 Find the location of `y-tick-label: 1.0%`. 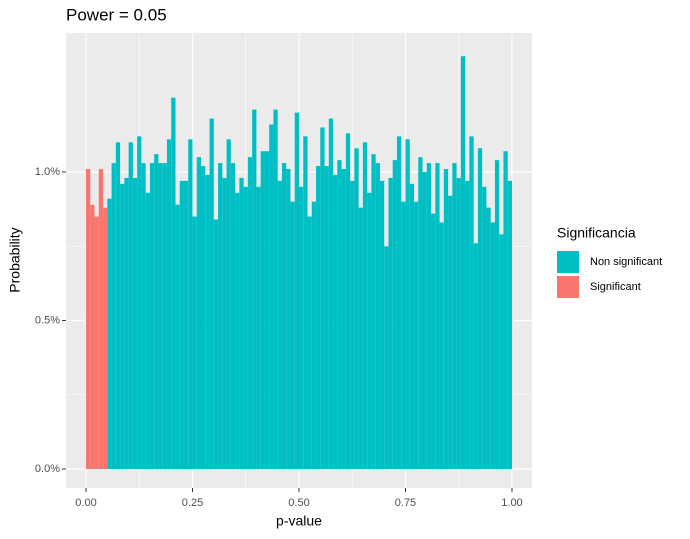

y-tick-label: 1.0% is located at coordinates (47, 172).